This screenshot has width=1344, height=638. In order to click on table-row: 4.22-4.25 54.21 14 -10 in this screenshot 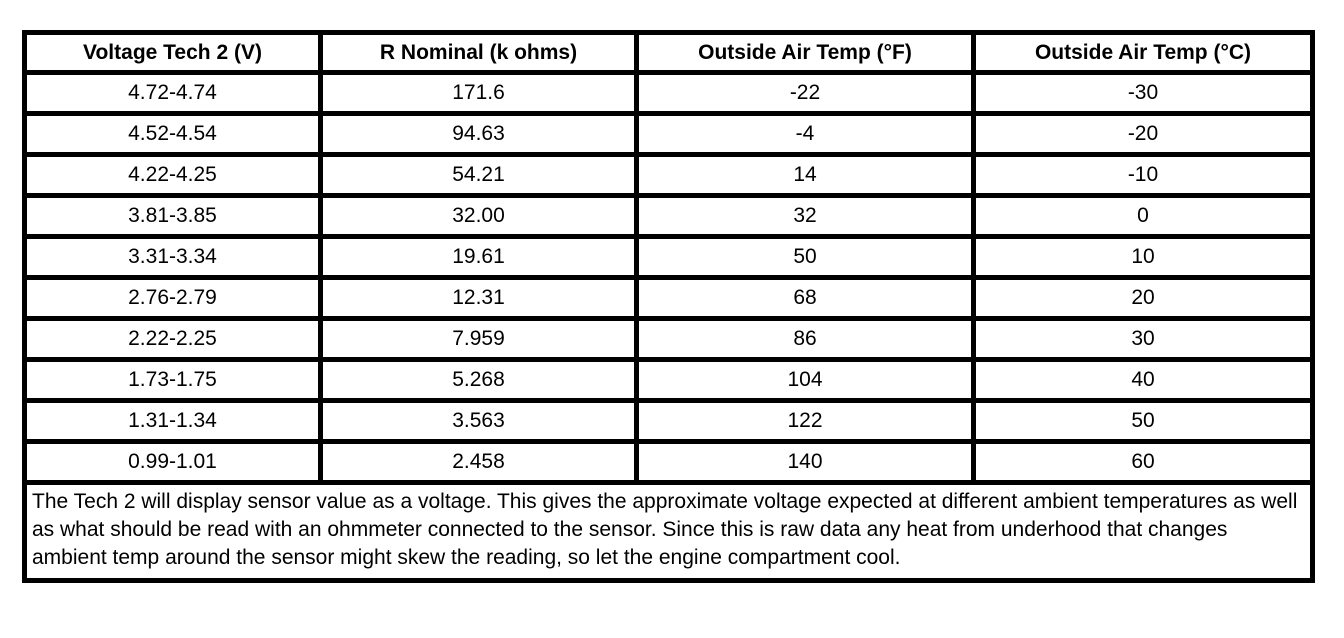, I will do `click(668, 175)`.